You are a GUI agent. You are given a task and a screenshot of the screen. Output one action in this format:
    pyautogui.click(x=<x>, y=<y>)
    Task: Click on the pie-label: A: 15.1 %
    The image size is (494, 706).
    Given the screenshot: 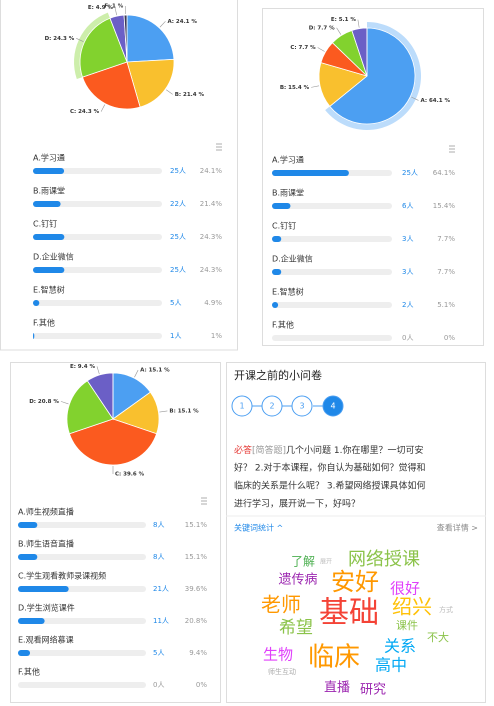 What is the action you would take?
    pyautogui.click(x=155, y=371)
    